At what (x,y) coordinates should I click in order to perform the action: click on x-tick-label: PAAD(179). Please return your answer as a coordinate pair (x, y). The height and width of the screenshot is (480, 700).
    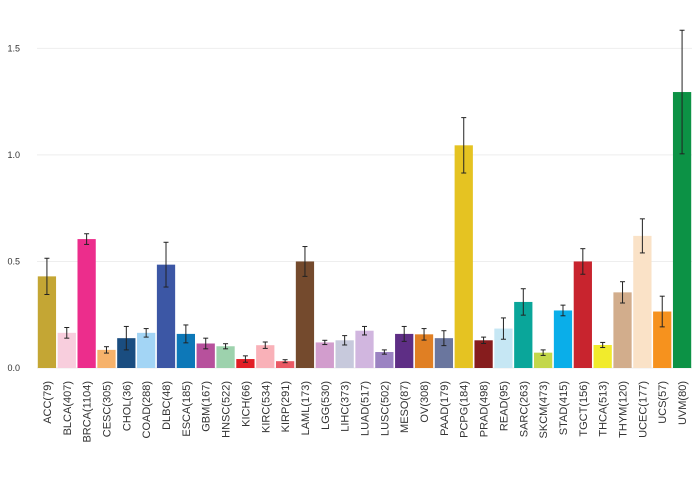
    Looking at the image, I should click on (445, 408).